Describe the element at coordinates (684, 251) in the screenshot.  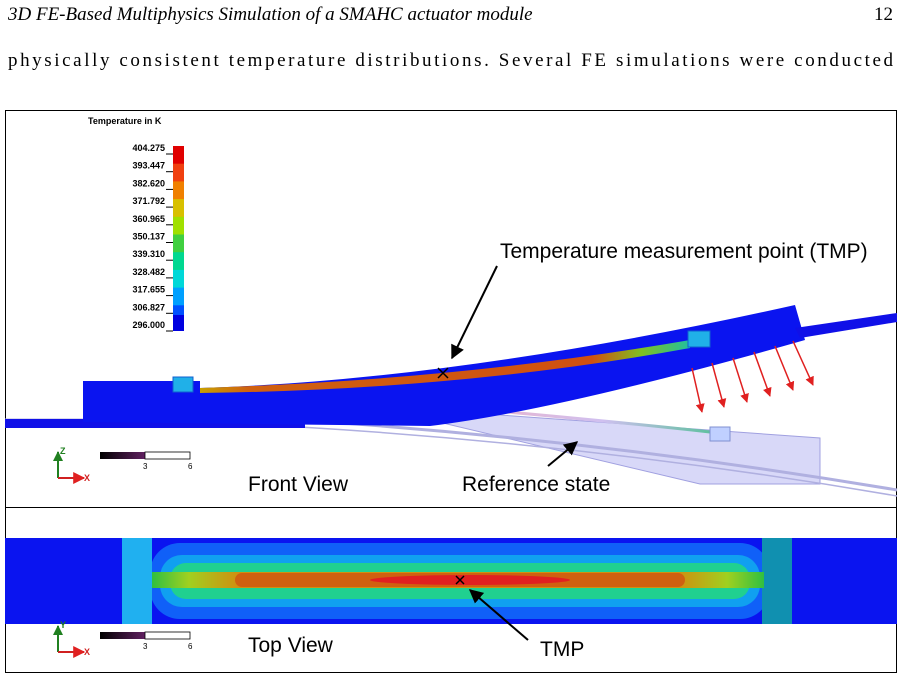
I see `annotation: Temperature measurement point (TMP)` at that location.